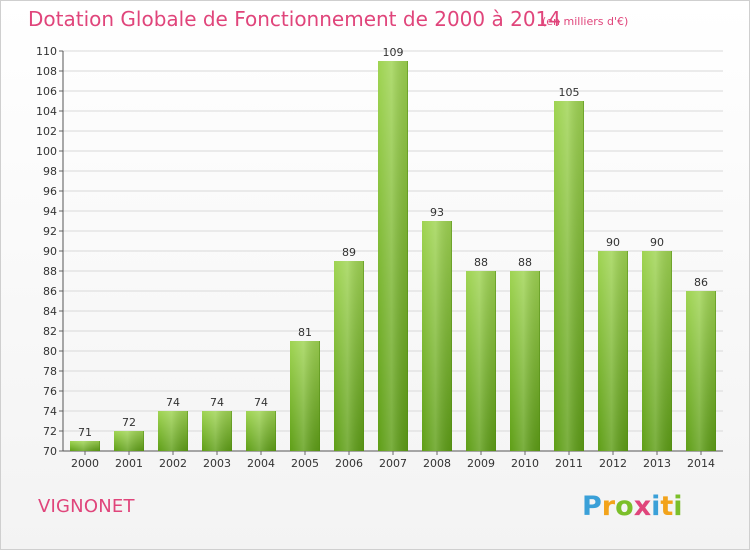 The width and height of the screenshot is (750, 551). What do you see at coordinates (657, 463) in the screenshot?
I see `x-tick-label: 2013` at bounding box center [657, 463].